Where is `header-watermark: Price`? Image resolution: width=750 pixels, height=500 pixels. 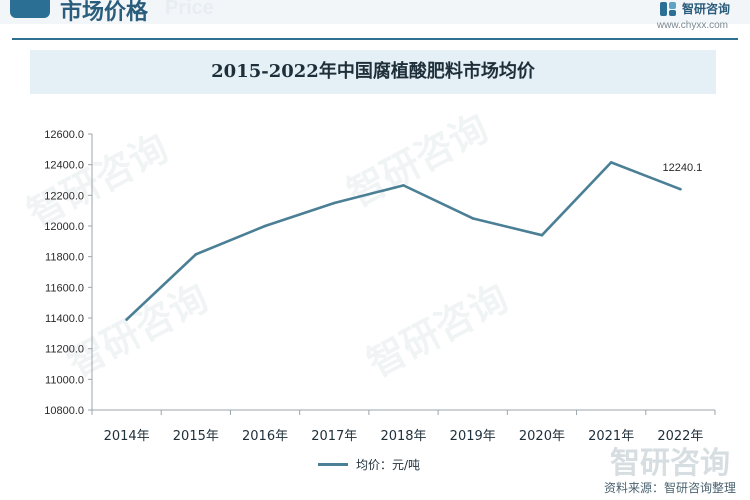 header-watermark: Price is located at coordinates (189, 9).